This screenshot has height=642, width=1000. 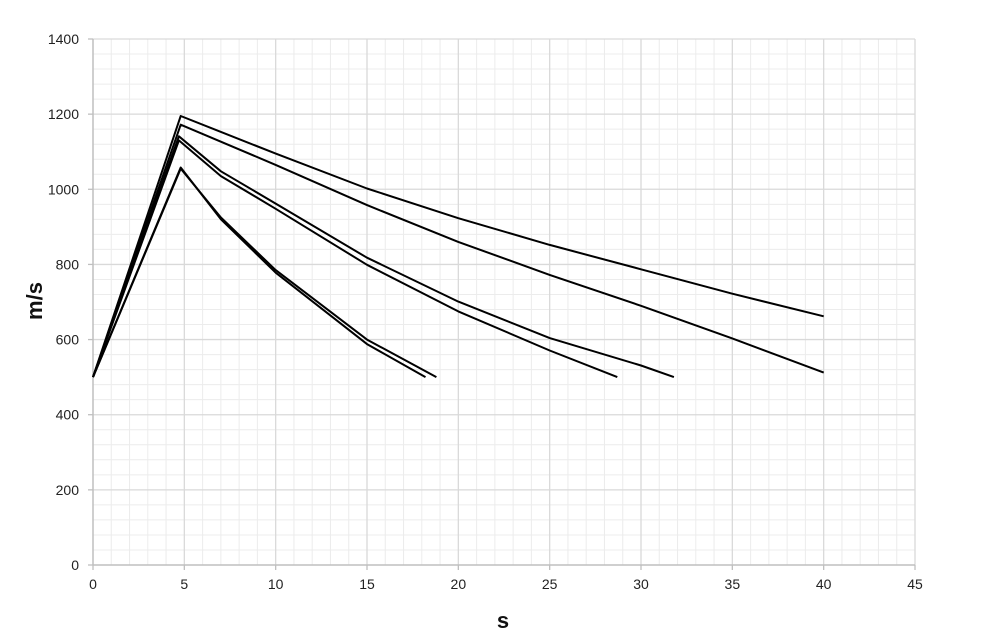 I want to click on x-axis-title: s, so click(x=503, y=620).